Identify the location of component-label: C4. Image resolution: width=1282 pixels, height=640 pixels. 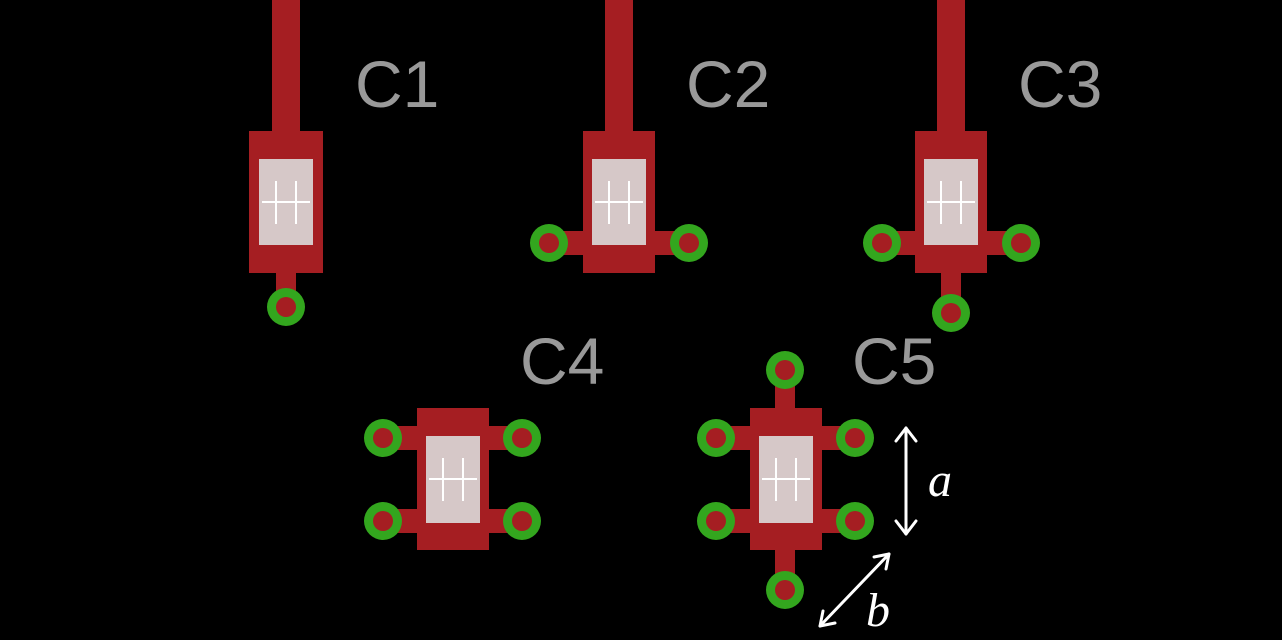
(562, 361).